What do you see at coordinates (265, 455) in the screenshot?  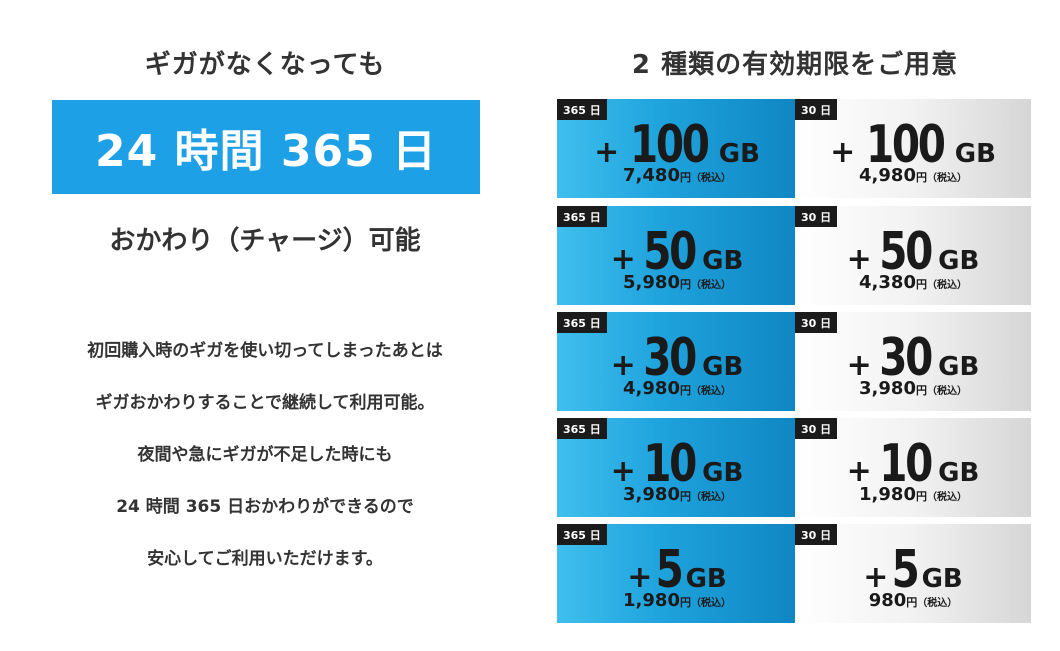 I see `description-line: 夜間や急にギガが不足した時にも` at bounding box center [265, 455].